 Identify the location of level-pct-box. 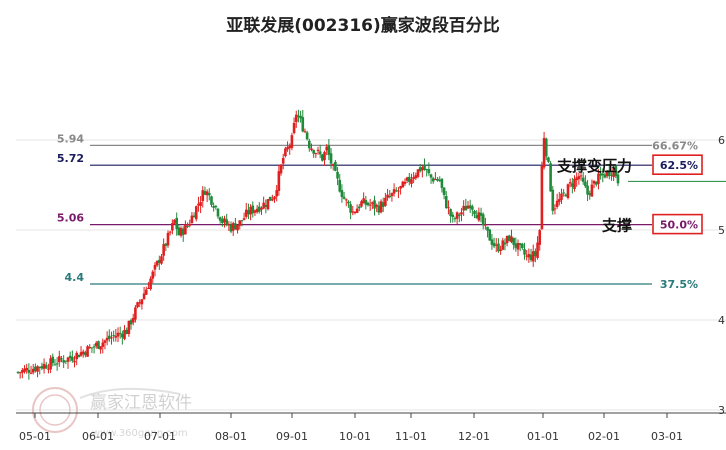
(677, 224).